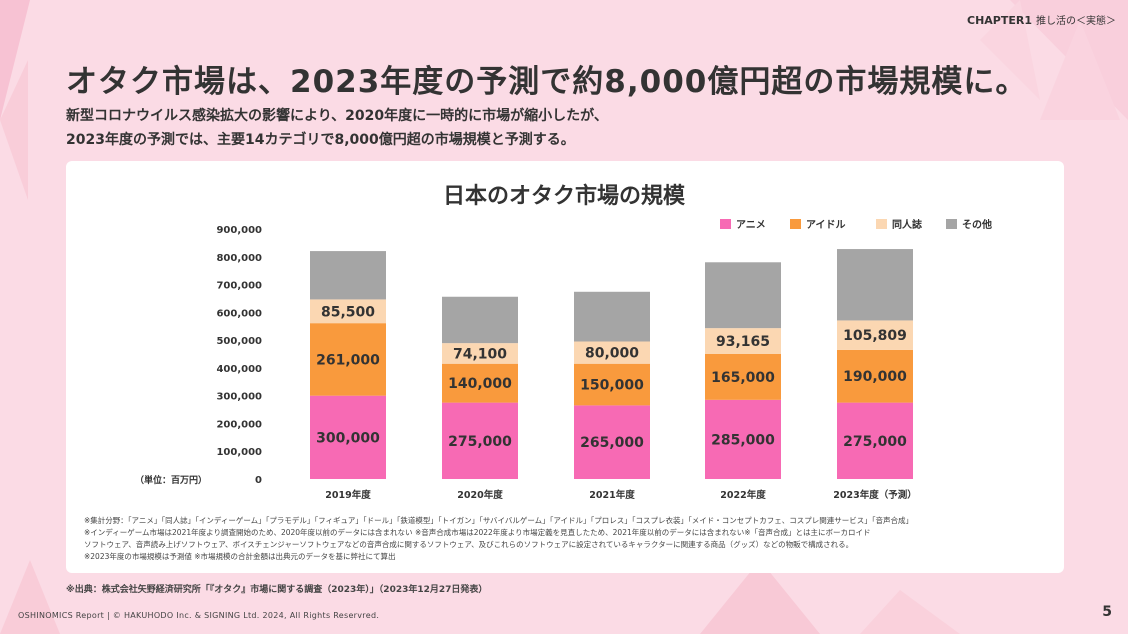 The width and height of the screenshot is (1128, 634). I want to click on data-label: 300,000, so click(348, 438).